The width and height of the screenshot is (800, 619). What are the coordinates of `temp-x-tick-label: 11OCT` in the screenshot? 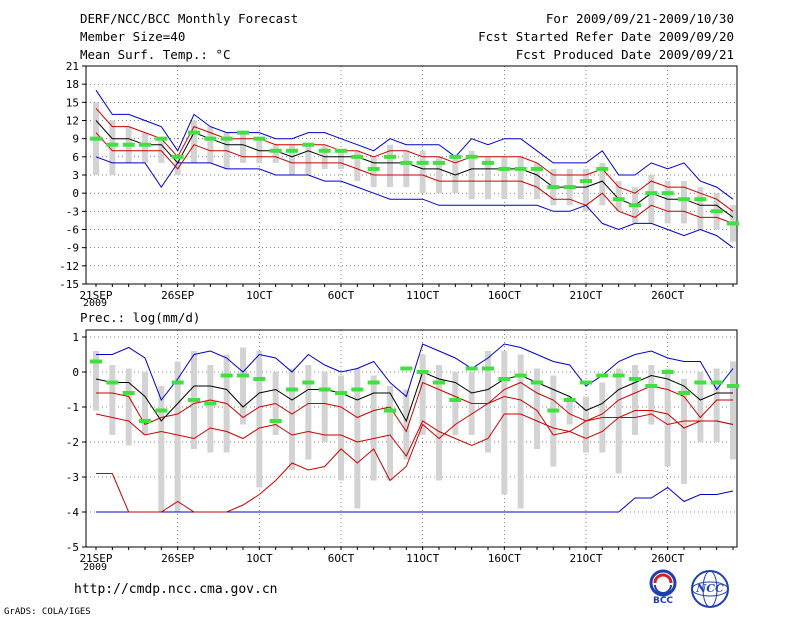 It's located at (422, 295).